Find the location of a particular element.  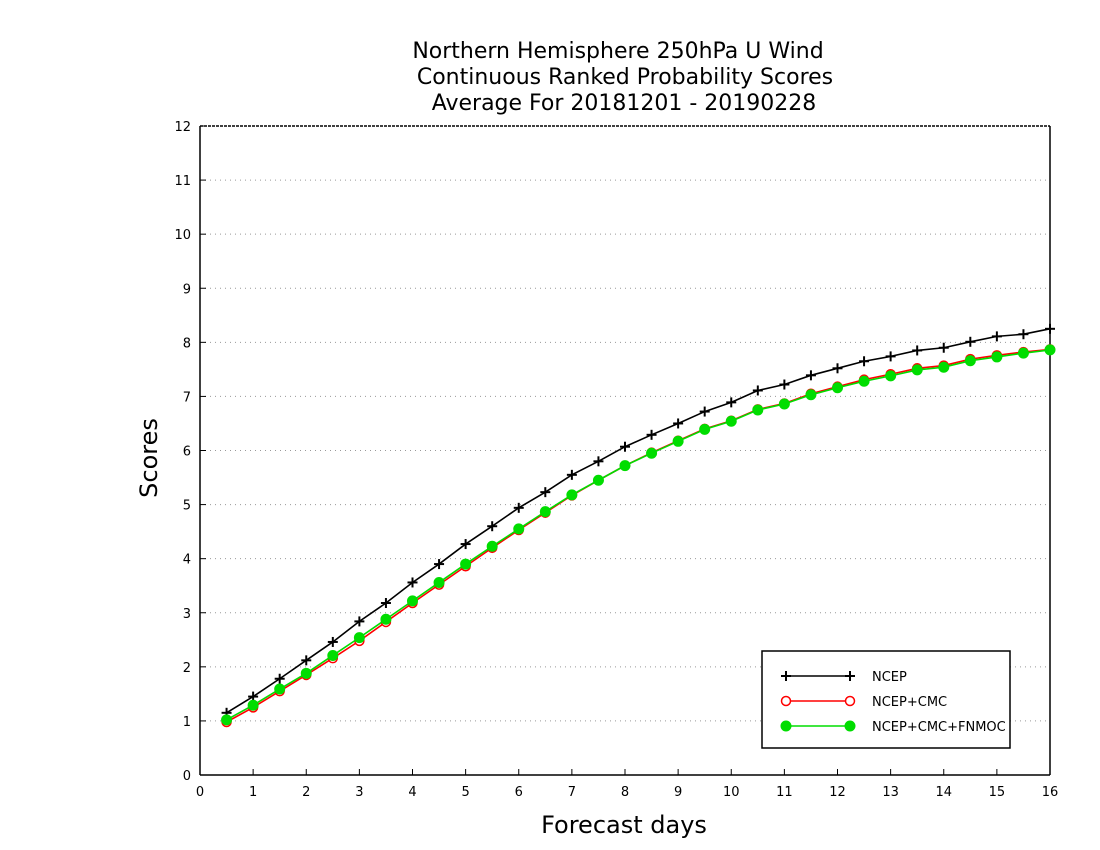

legend-label-1: NCEP+CMC is located at coordinates (909, 702).